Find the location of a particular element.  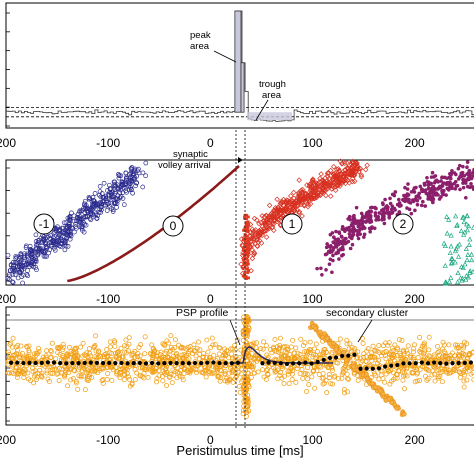

annotation-trough-line2: area is located at coordinates (272, 95).